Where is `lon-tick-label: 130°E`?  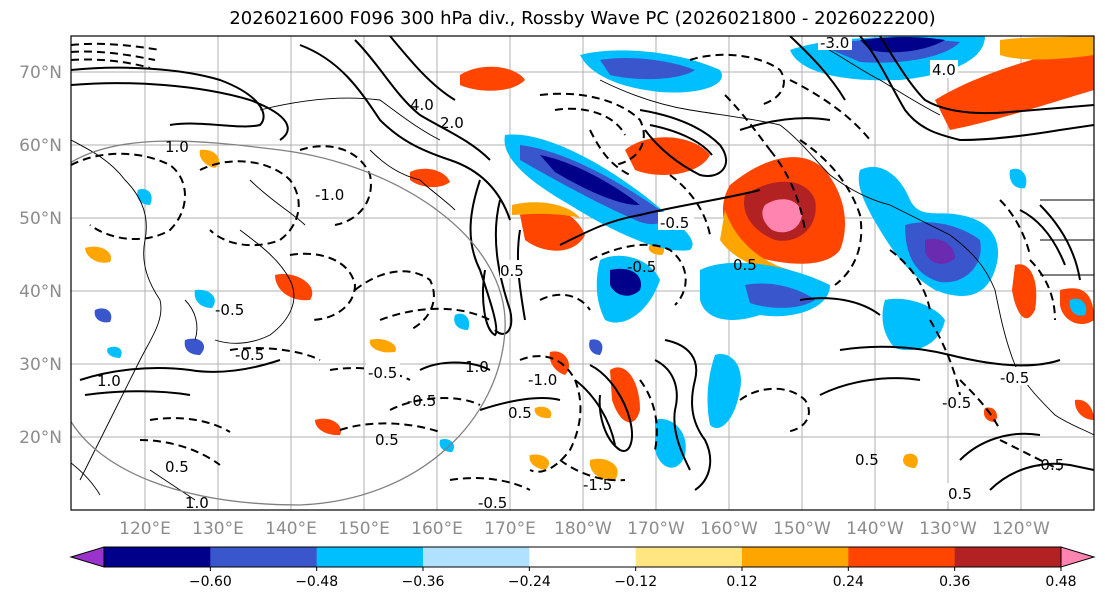 lon-tick-label: 130°E is located at coordinates (218, 529).